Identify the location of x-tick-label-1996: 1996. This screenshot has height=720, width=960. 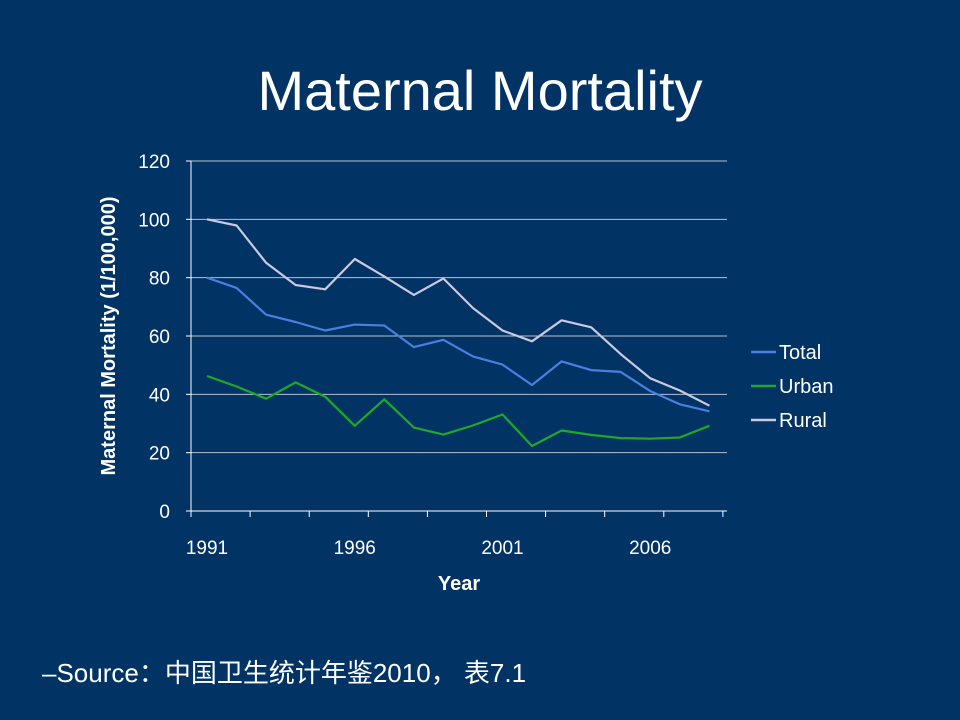
(355, 548).